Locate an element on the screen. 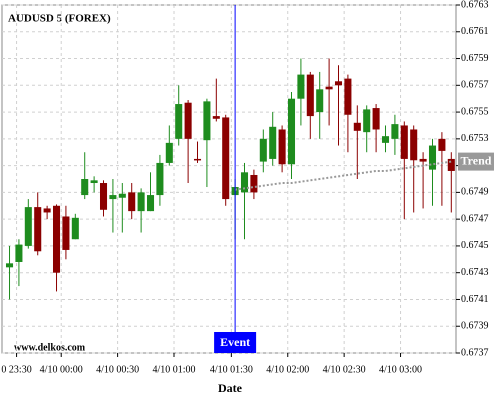  x-tick-label: 4/10 00:00 is located at coordinates (61, 369).